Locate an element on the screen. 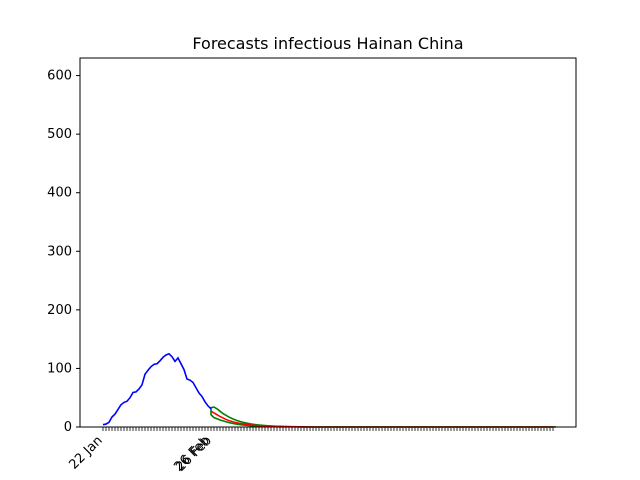 The width and height of the screenshot is (640, 480). y-tick-label: 100 is located at coordinates (59, 368).